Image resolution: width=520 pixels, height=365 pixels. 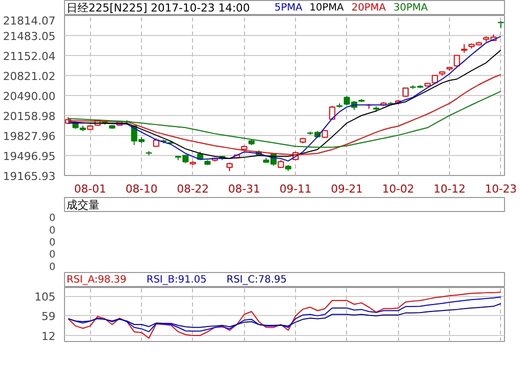 I want to click on y-tick-label: 12, so click(x=49, y=337).